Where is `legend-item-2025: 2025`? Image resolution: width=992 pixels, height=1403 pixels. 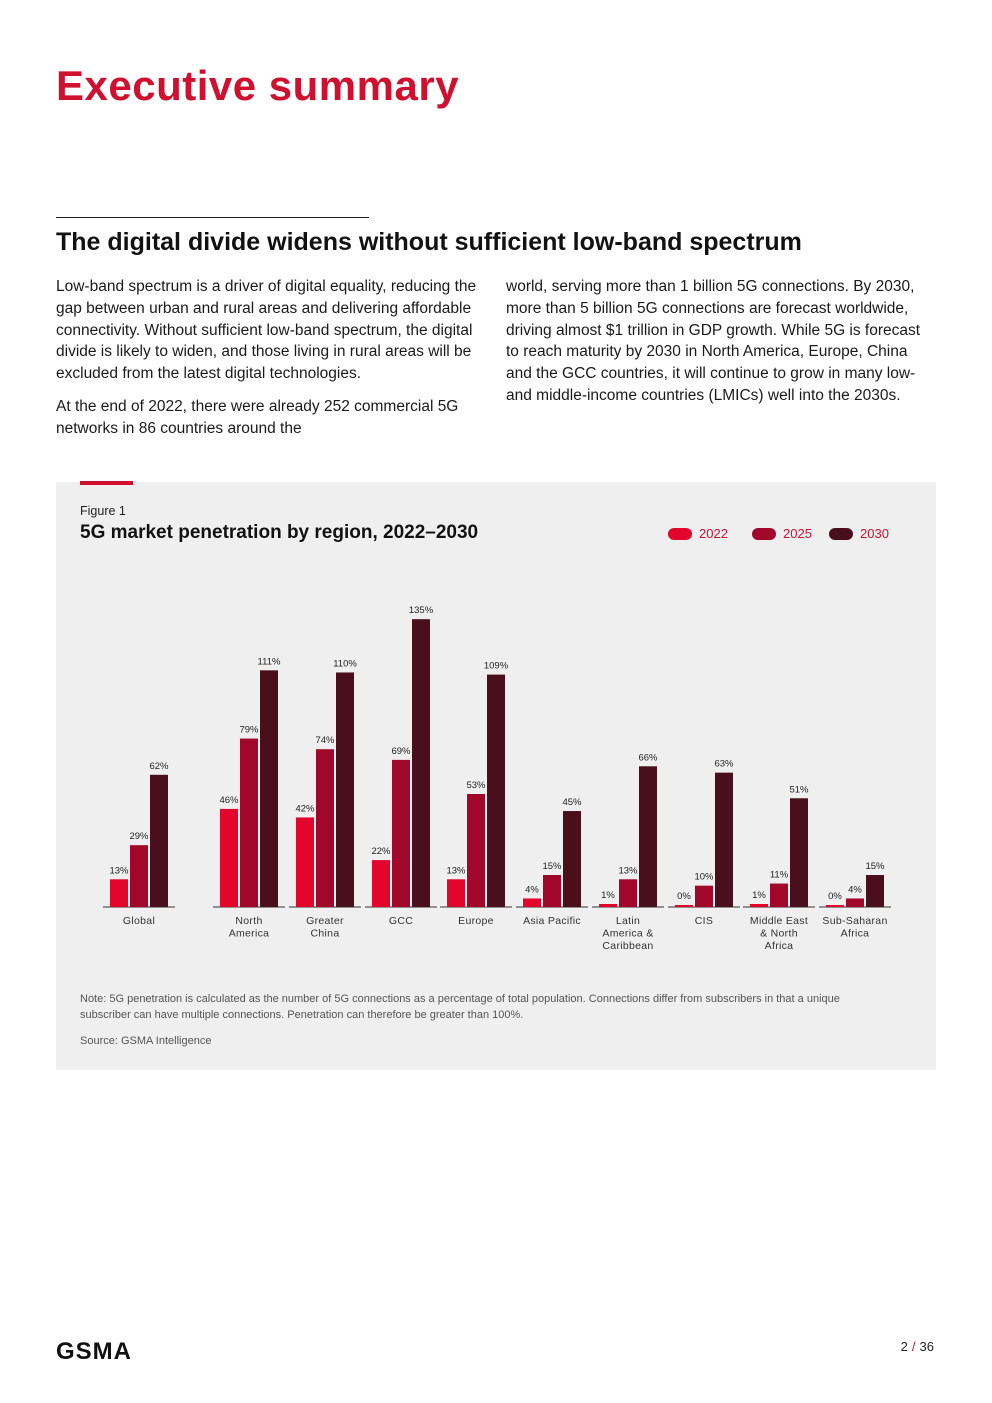 legend-item-2025: 2025 is located at coordinates (782, 533).